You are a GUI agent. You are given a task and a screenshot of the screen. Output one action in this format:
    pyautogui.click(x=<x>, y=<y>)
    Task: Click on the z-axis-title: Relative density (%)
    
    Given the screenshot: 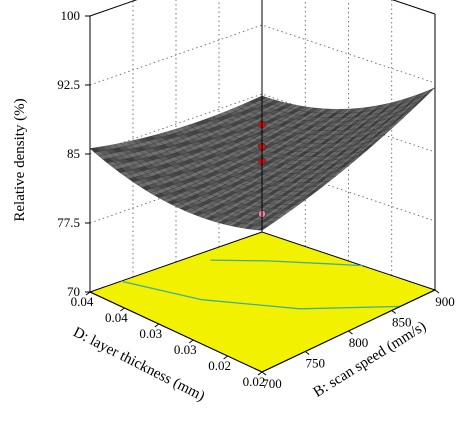 What is the action you would take?
    pyautogui.click(x=20, y=159)
    